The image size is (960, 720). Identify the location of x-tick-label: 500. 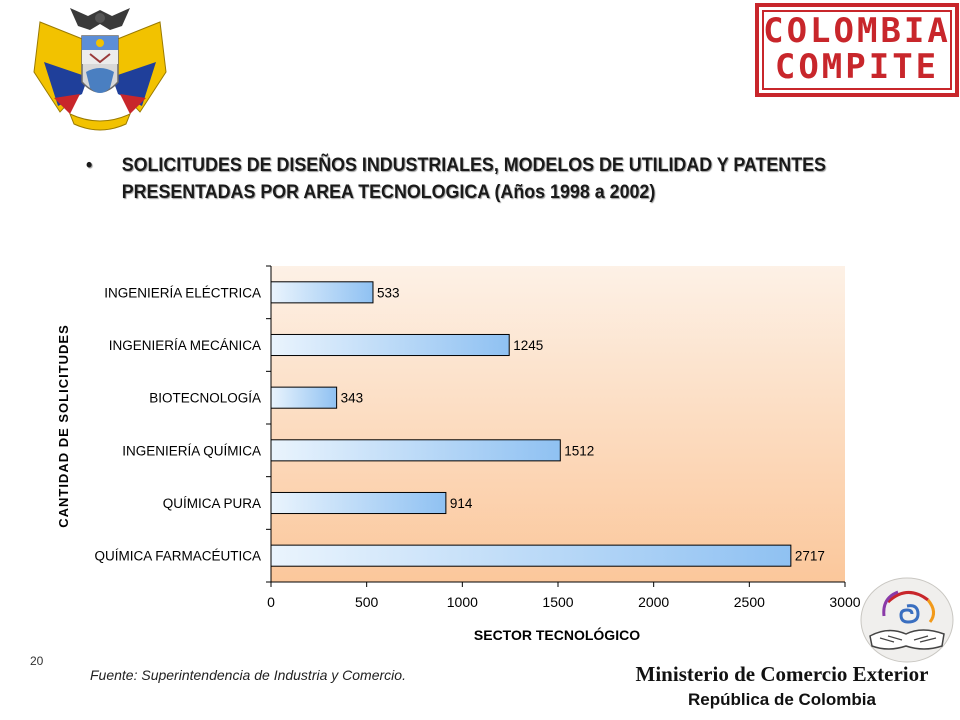
(367, 602).